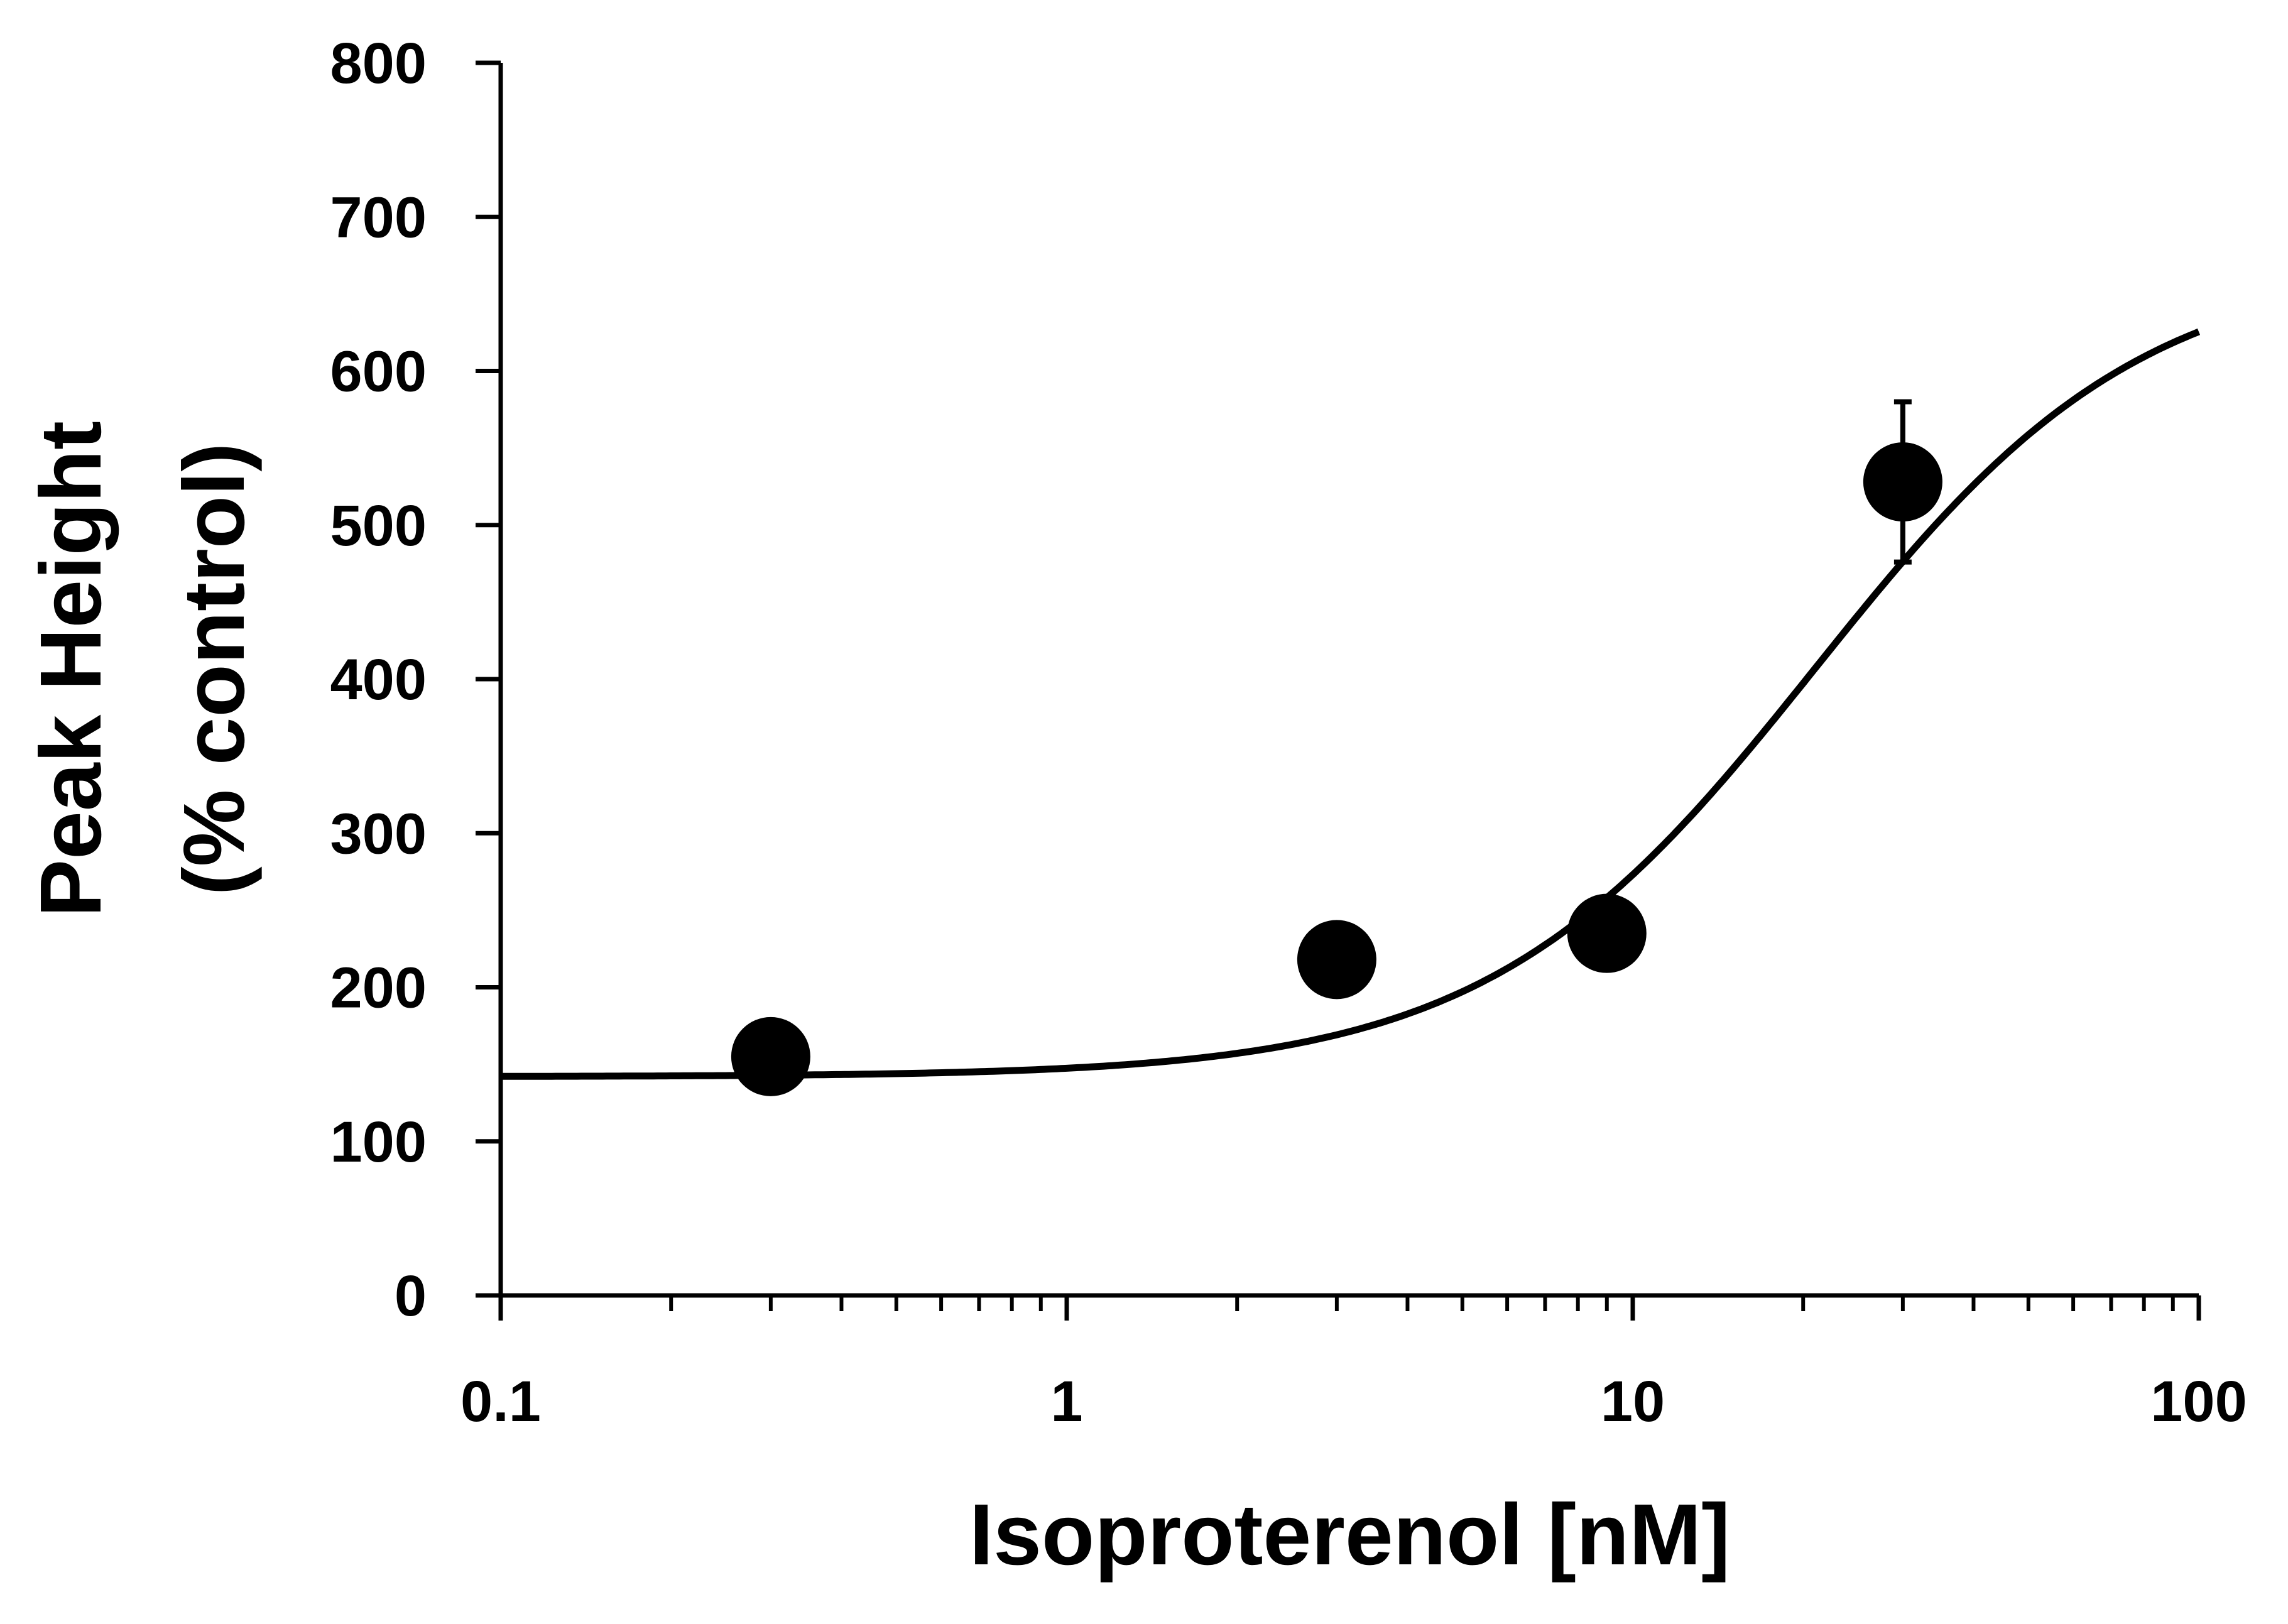 The height and width of the screenshot is (1624, 2288). What do you see at coordinates (2199, 1402) in the screenshot?
I see `x-tick-label: 100` at bounding box center [2199, 1402].